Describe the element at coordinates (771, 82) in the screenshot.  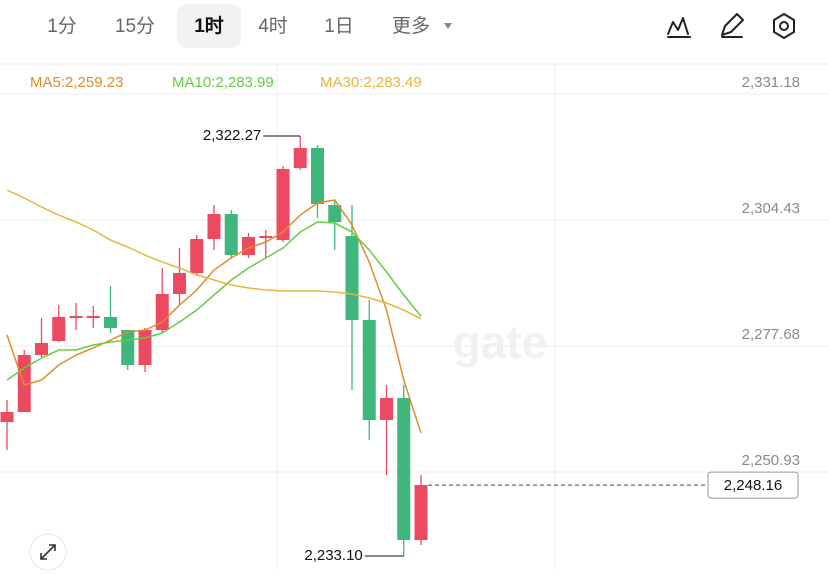
I see `y-tick-label: 2,331.18` at that location.